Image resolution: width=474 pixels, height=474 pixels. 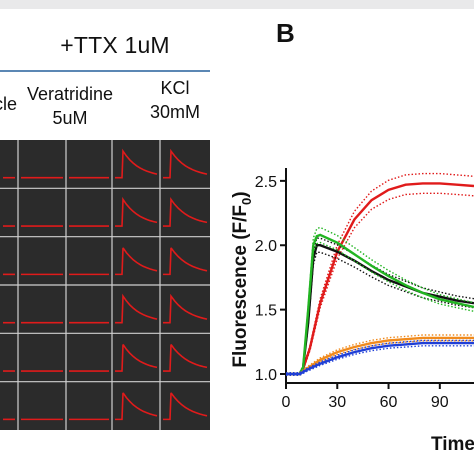 I want to click on column-label-veratridine: Veratridine 5uM, so click(x=70, y=106).